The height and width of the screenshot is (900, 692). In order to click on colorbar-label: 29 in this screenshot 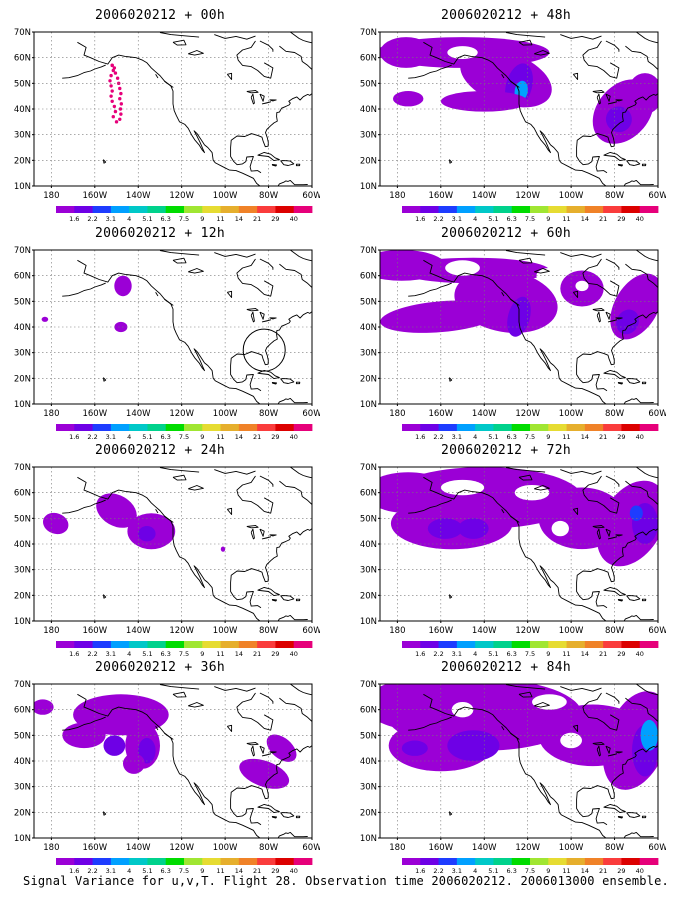, I will do `click(275, 654)`.